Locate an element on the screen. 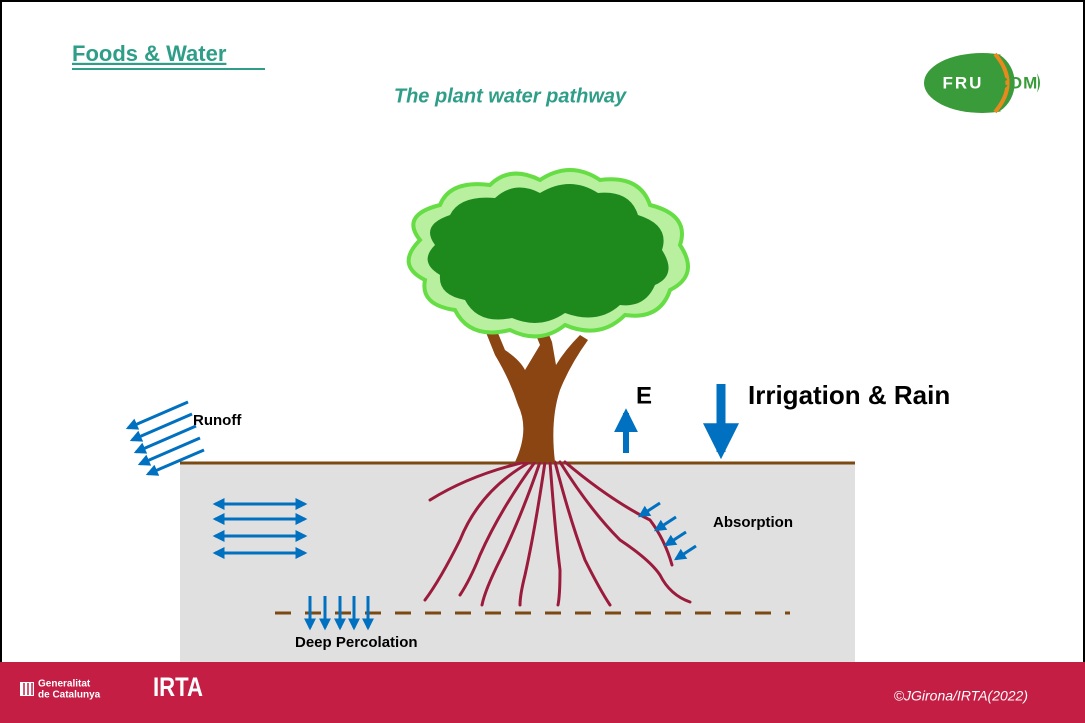  irta-logo: IRTA is located at coordinates (178, 687).